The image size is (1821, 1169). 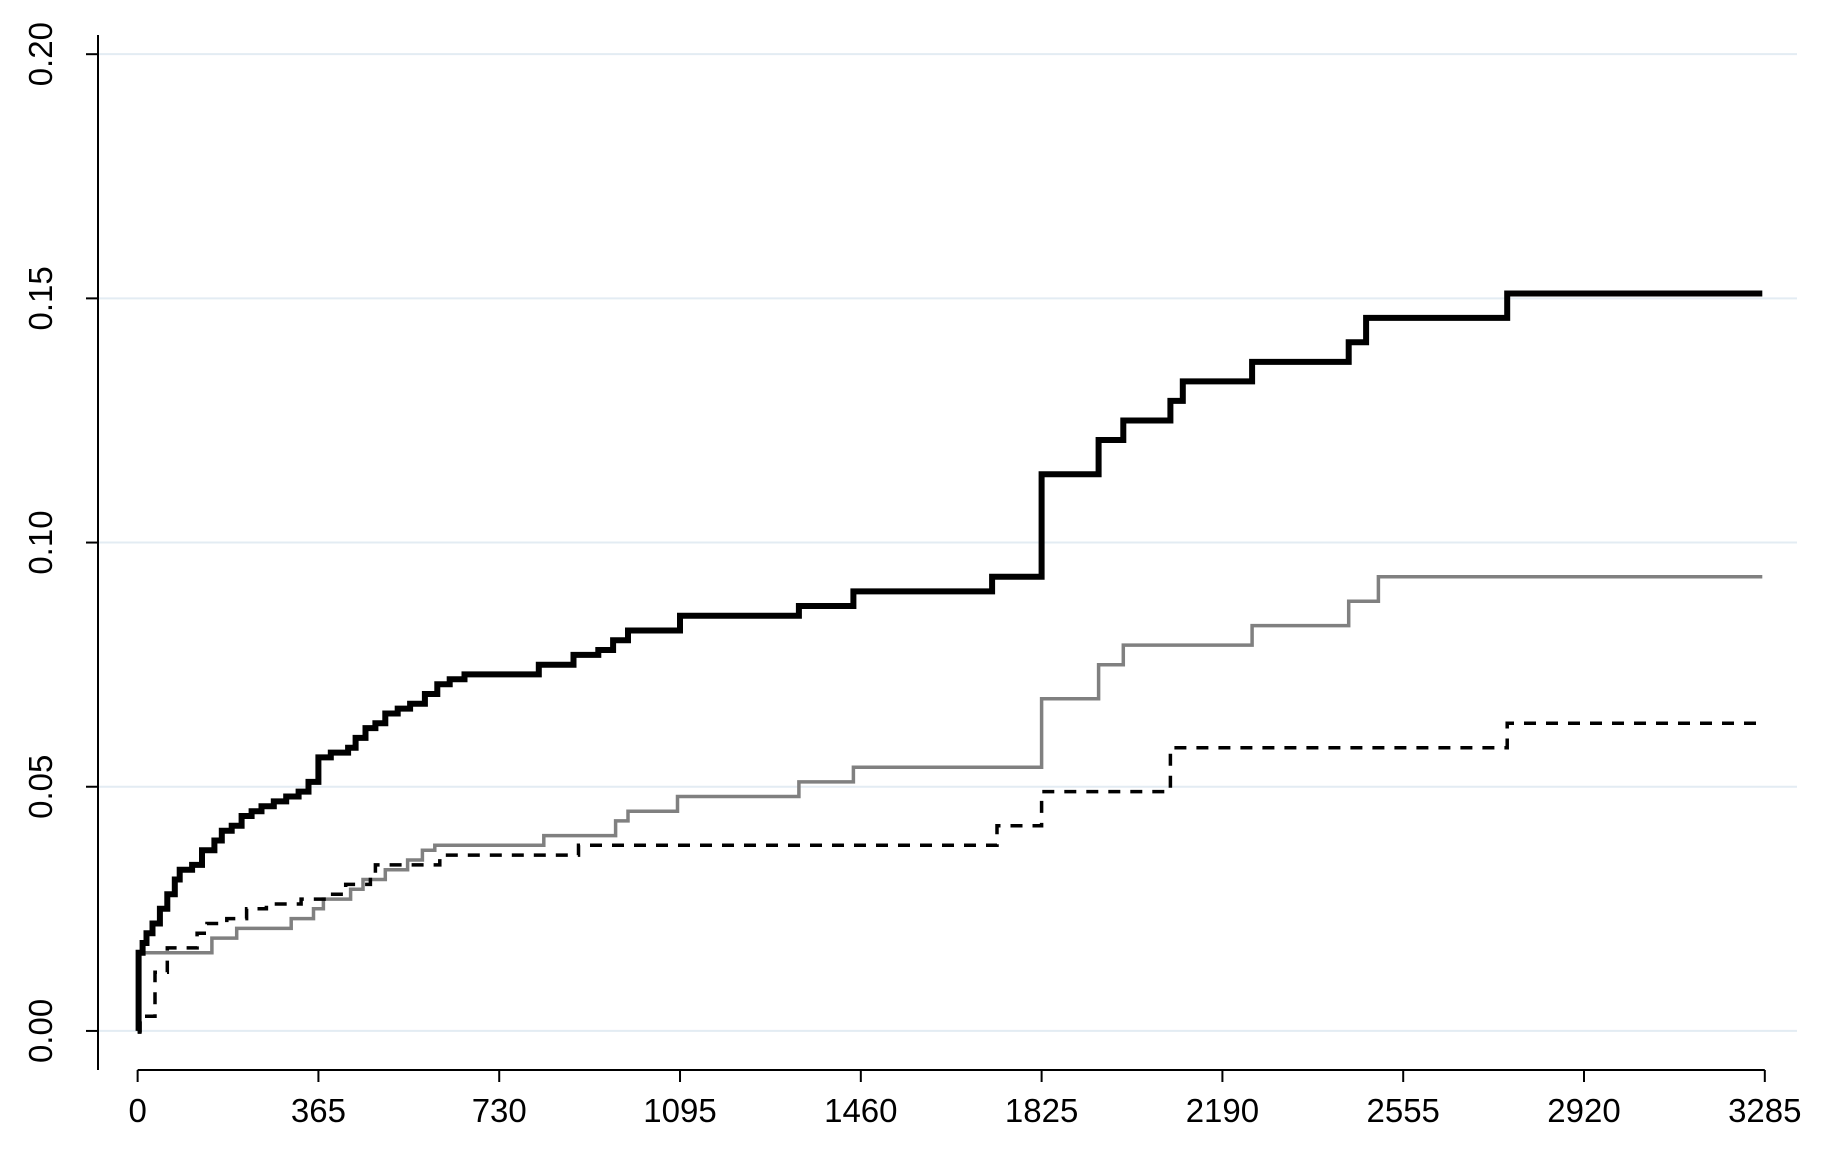 I want to click on x-tick-label-6: 2190, so click(x=1222, y=1110).